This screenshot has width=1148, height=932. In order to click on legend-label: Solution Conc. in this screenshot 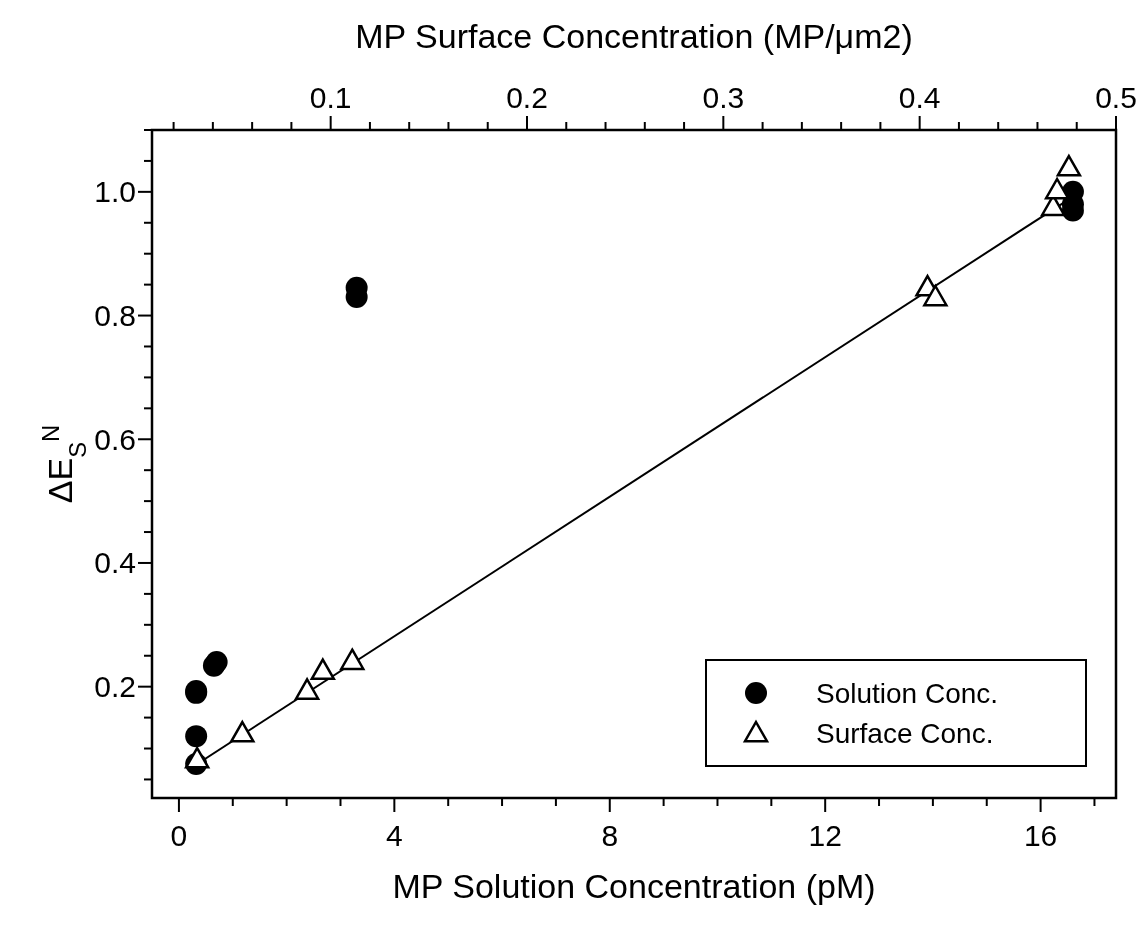, I will do `click(907, 693)`.